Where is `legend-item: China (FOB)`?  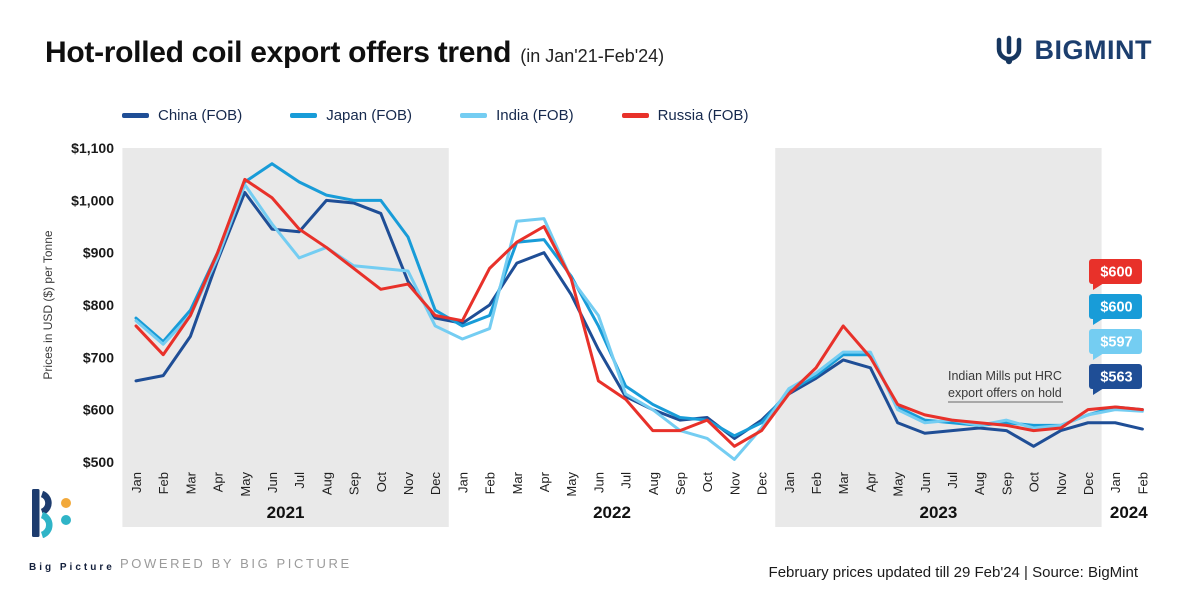 legend-item: China (FOB) is located at coordinates (182, 115).